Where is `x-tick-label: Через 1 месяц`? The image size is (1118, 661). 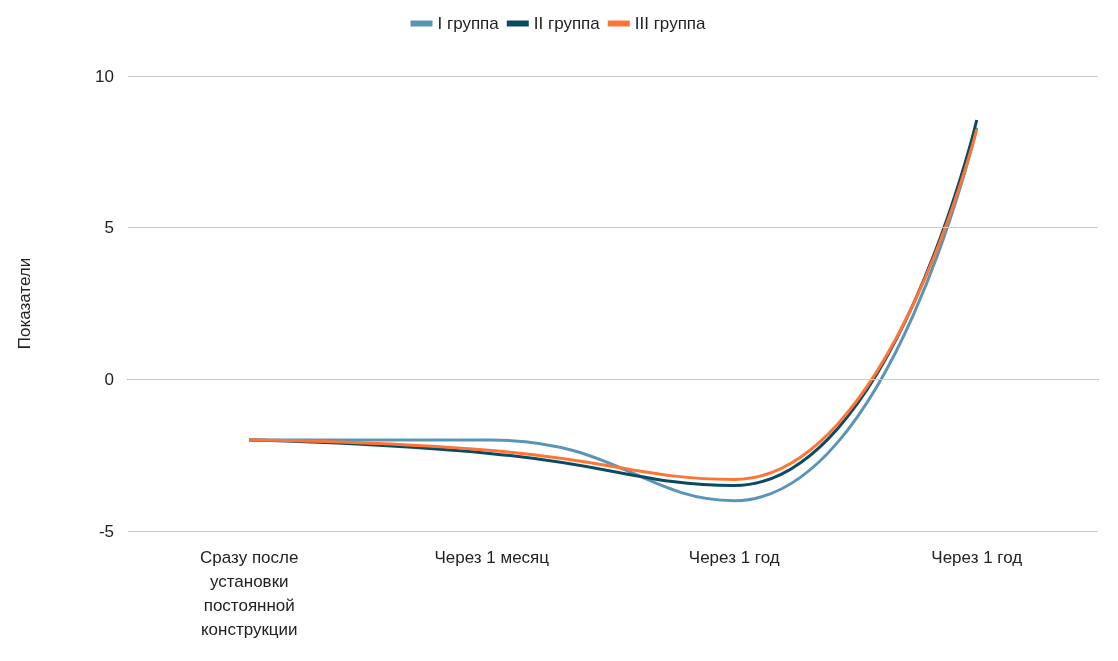
x-tick-label: Через 1 месяц is located at coordinates (492, 557).